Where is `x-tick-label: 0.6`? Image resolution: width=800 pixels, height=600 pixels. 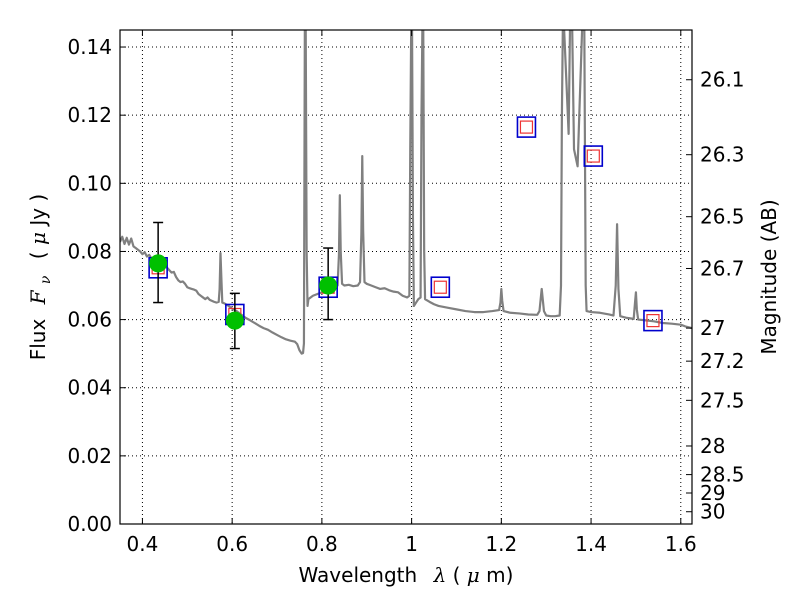
x-tick-label: 0.6 is located at coordinates (232, 544).